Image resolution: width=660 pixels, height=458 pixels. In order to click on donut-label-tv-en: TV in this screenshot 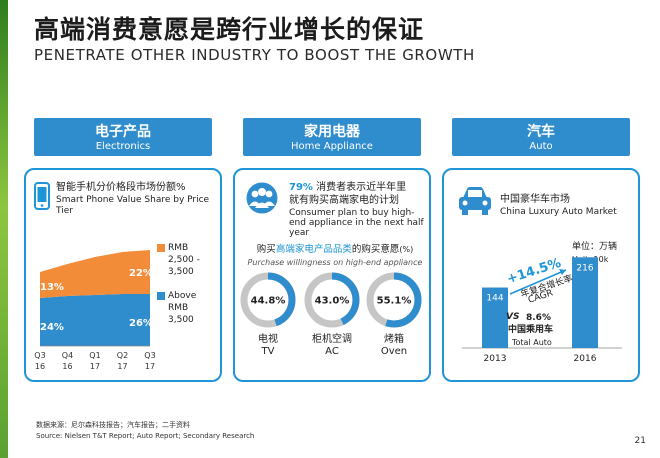, I will do `click(268, 351)`.